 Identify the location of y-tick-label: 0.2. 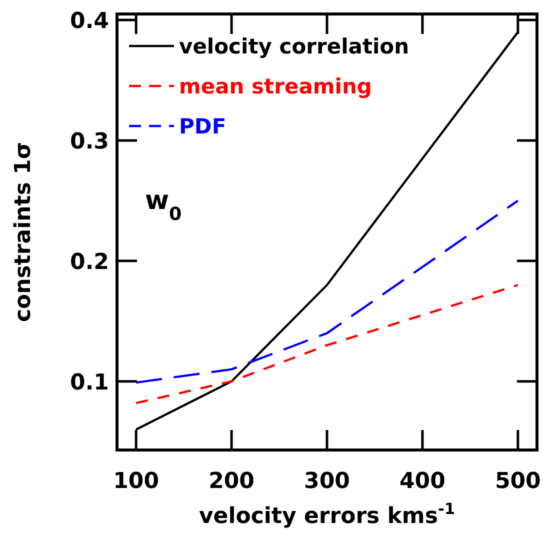
(89, 262).